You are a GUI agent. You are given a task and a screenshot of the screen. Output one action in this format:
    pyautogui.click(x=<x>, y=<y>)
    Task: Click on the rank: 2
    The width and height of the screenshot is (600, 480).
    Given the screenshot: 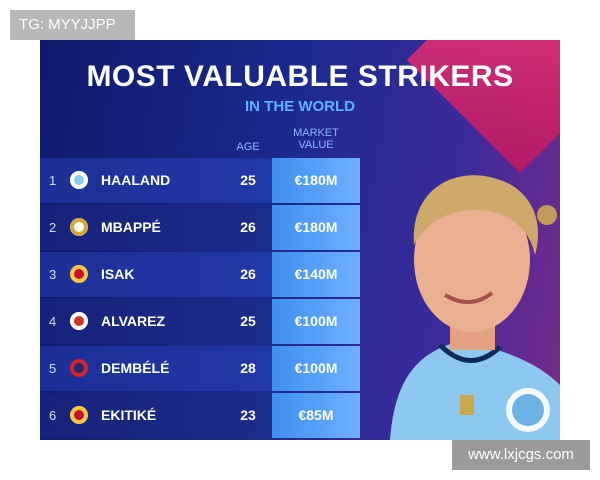 What is the action you would take?
    pyautogui.click(x=53, y=227)
    